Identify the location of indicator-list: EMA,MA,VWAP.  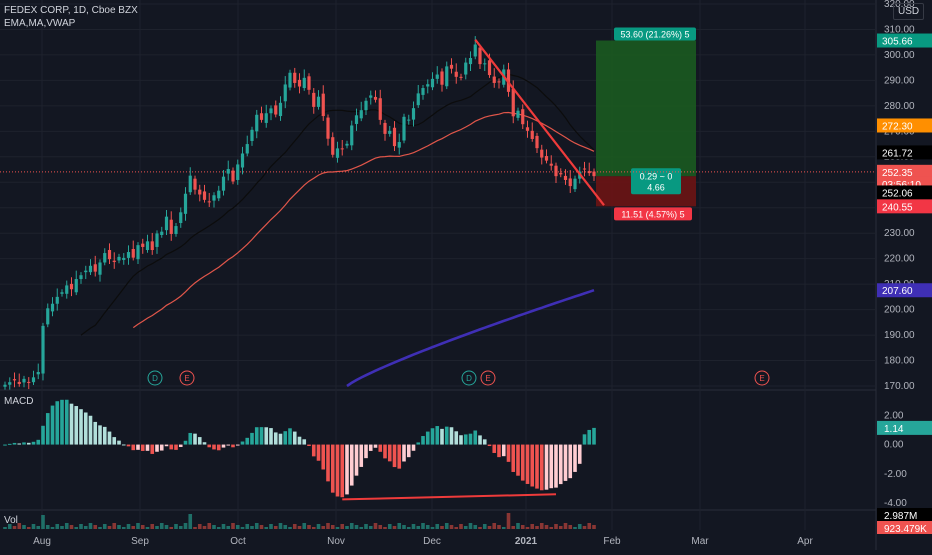
(40, 23).